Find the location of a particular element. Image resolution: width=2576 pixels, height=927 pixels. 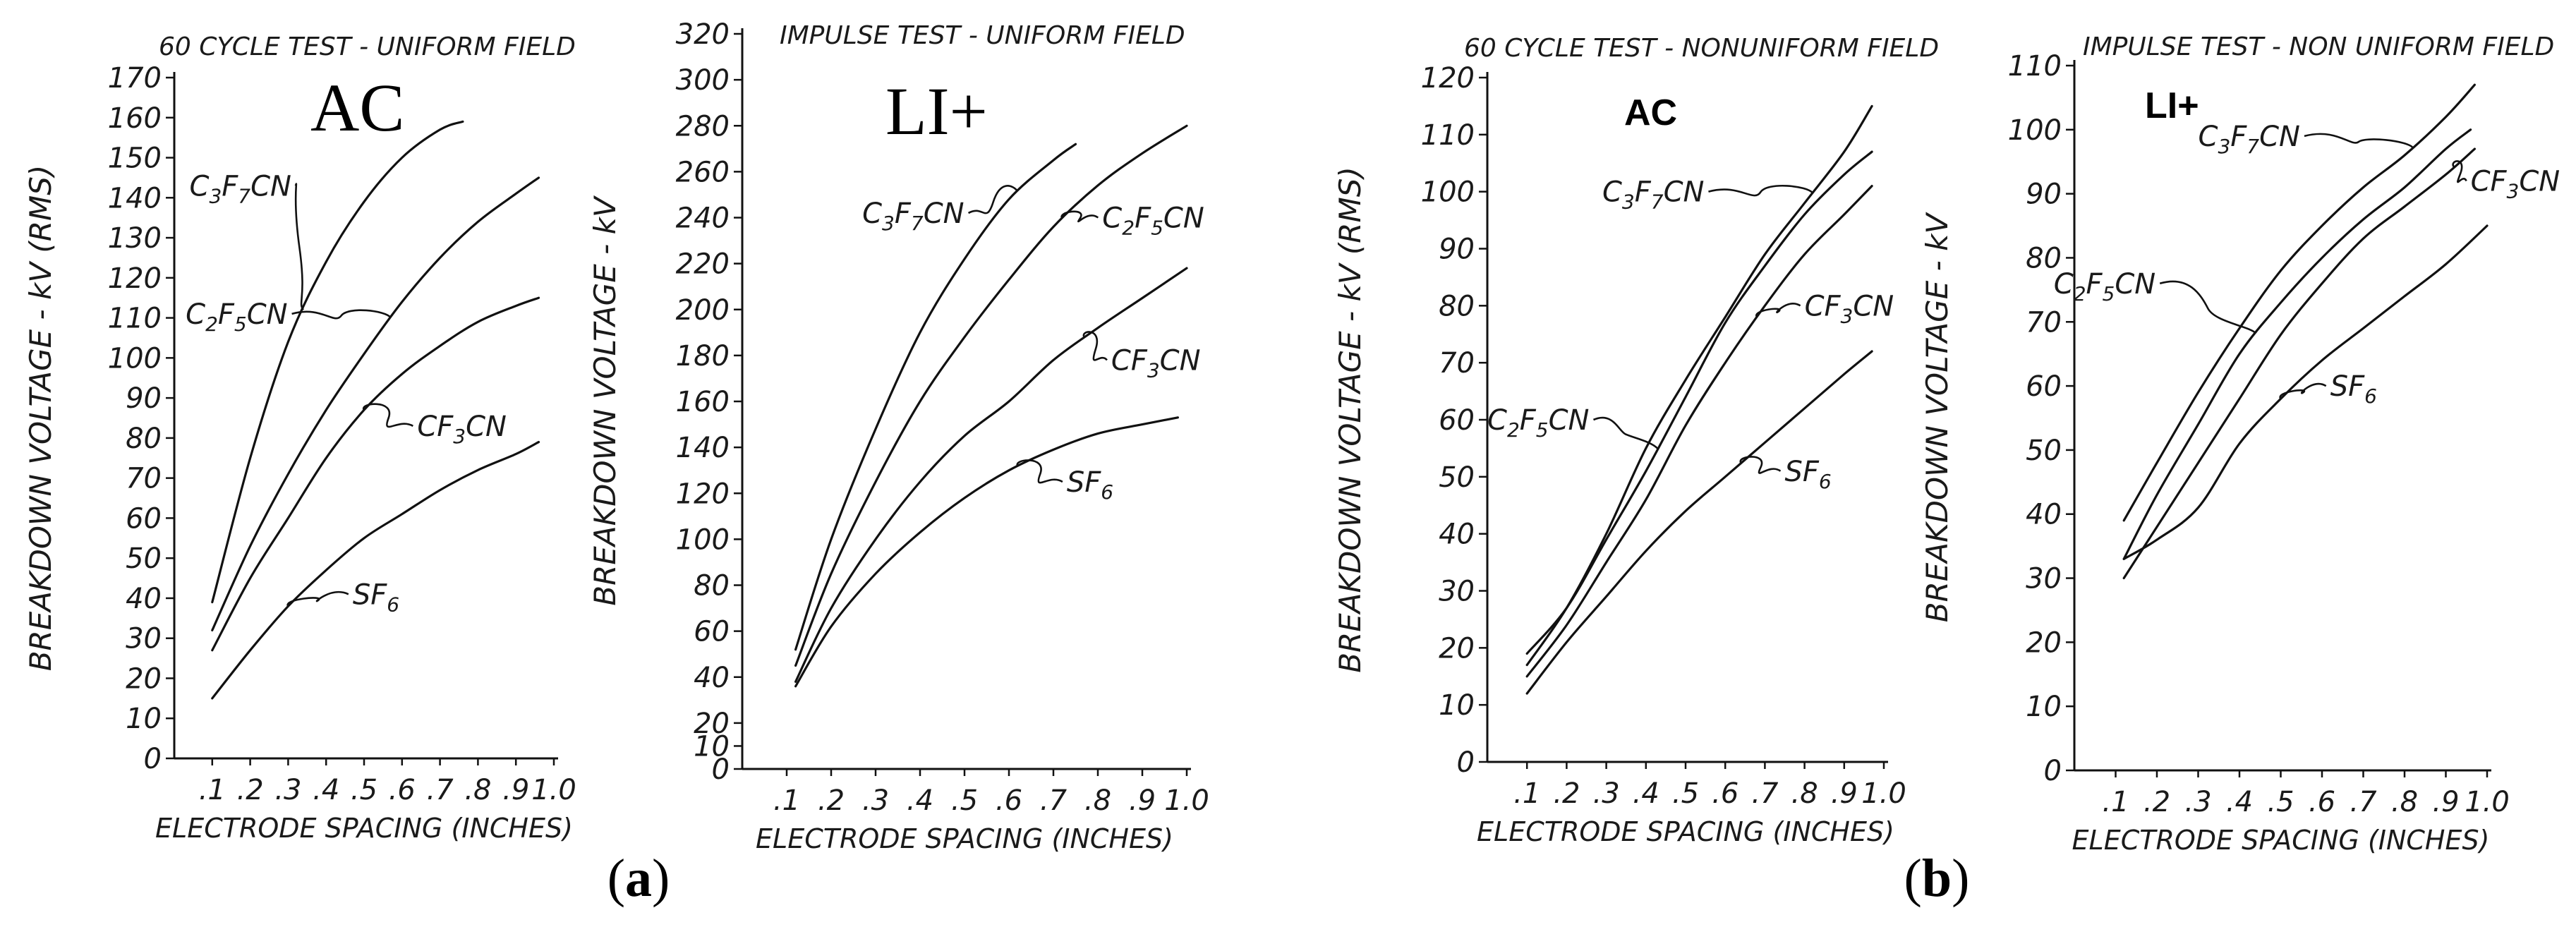

panel-label-a-open: ( is located at coordinates (616, 879).